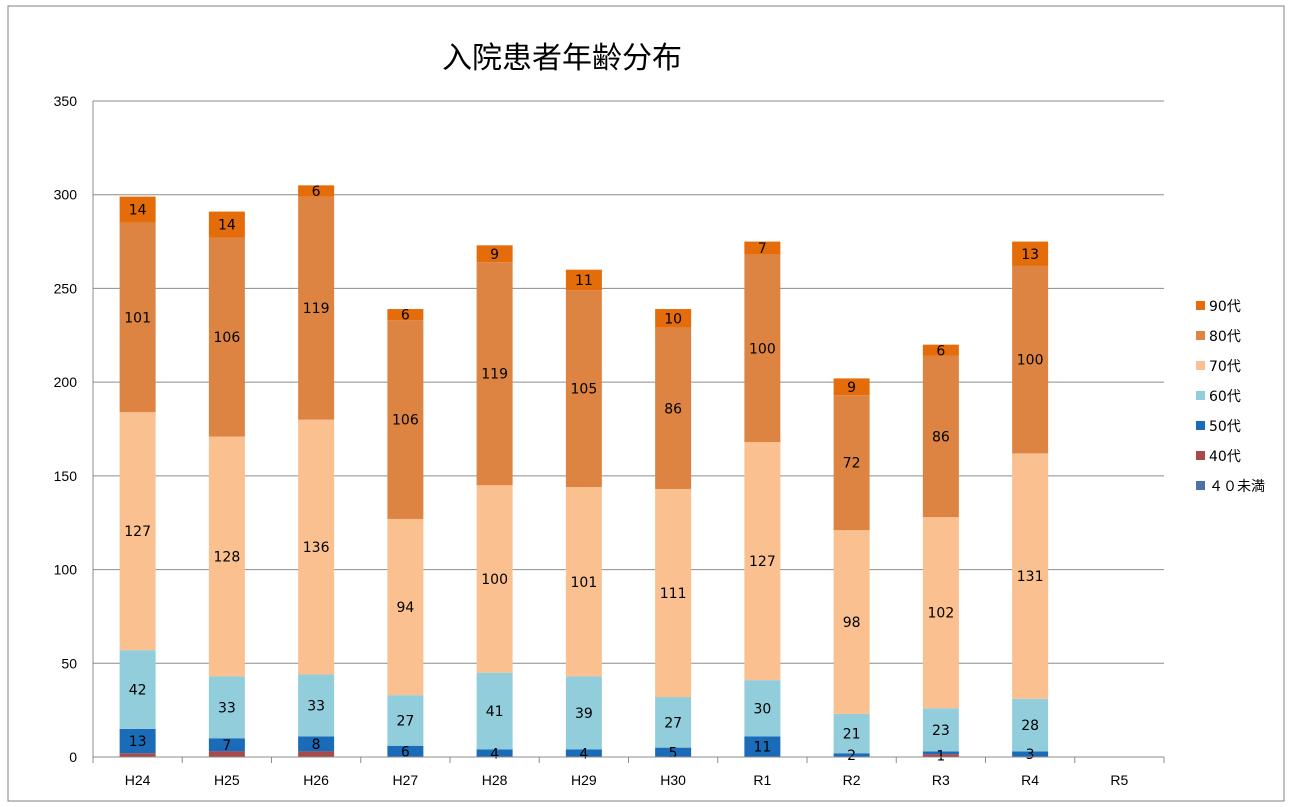 Image resolution: width=1289 pixels, height=807 pixels. Describe the element at coordinates (851, 756) in the screenshot. I see `data-label: 2` at that location.